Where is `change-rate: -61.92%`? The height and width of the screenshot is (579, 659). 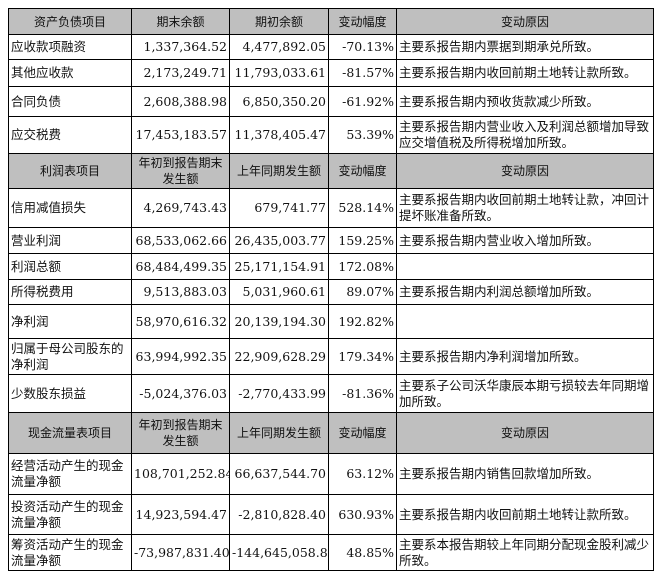
change-rate: -61.92% is located at coordinates (362, 101).